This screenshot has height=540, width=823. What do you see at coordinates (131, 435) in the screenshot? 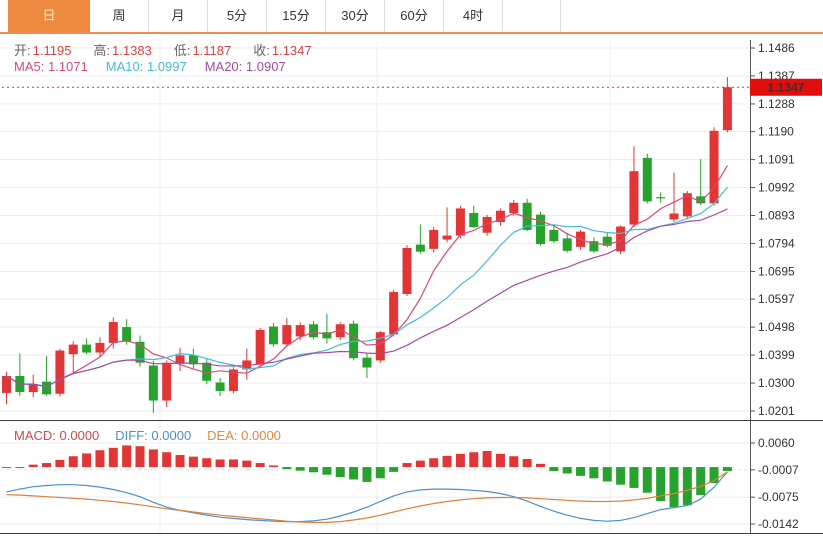
I see `diff-label: DIFF:` at bounding box center [131, 435].